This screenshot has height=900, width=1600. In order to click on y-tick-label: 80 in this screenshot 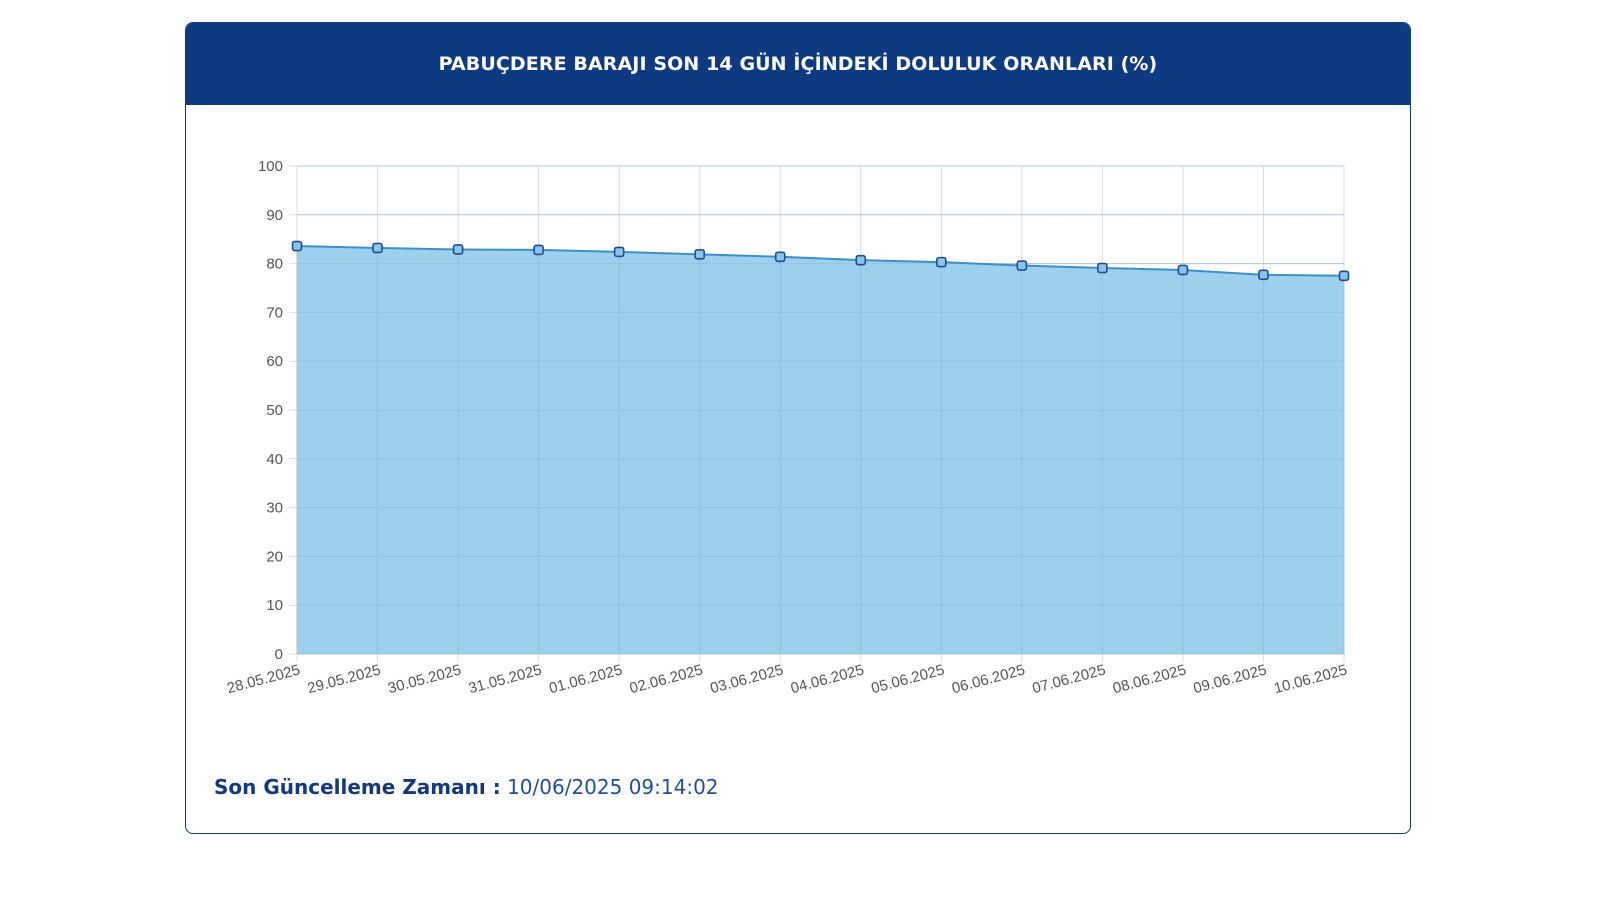, I will do `click(274, 264)`.